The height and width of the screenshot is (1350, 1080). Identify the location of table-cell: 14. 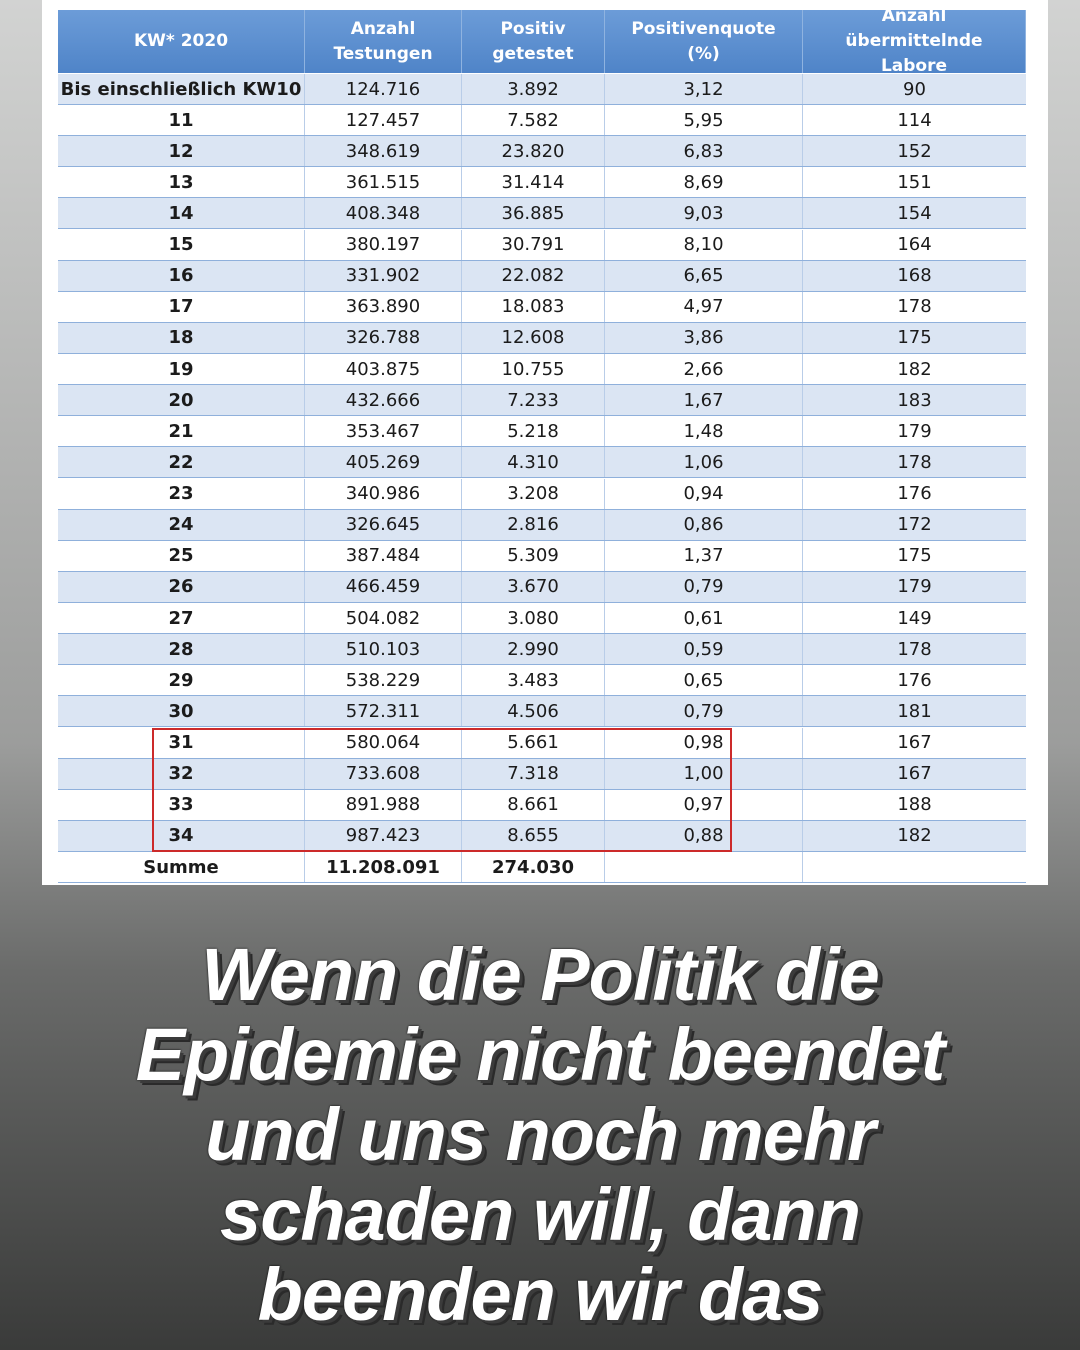
(181, 213).